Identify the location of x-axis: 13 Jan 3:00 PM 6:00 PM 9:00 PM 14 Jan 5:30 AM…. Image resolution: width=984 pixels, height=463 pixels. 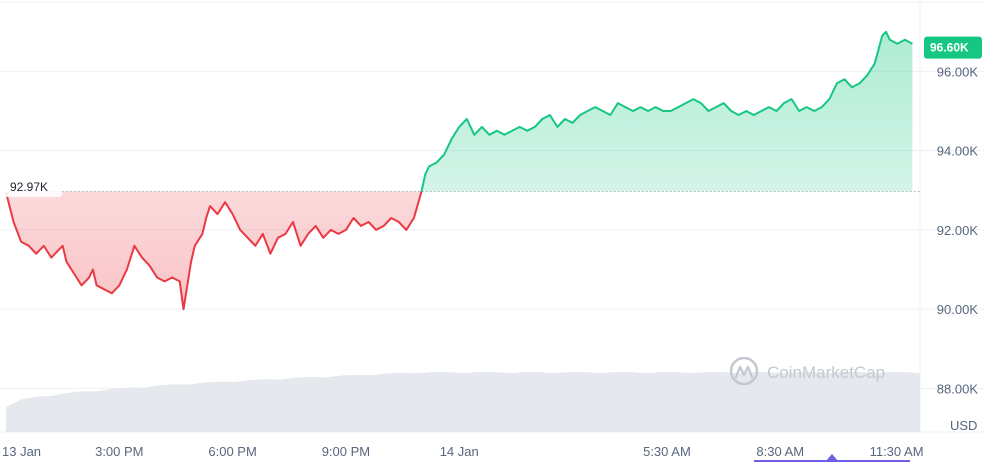
(463, 451).